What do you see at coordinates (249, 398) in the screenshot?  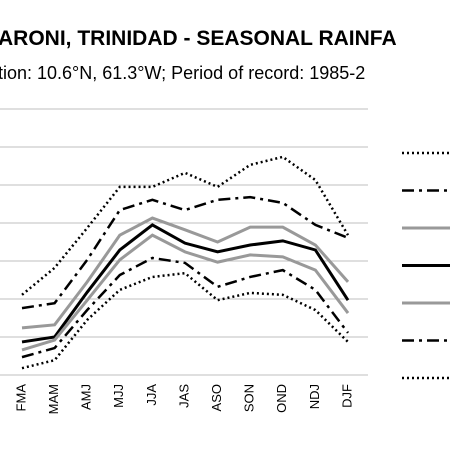 I see `x-tick-label: SON` at bounding box center [249, 398].